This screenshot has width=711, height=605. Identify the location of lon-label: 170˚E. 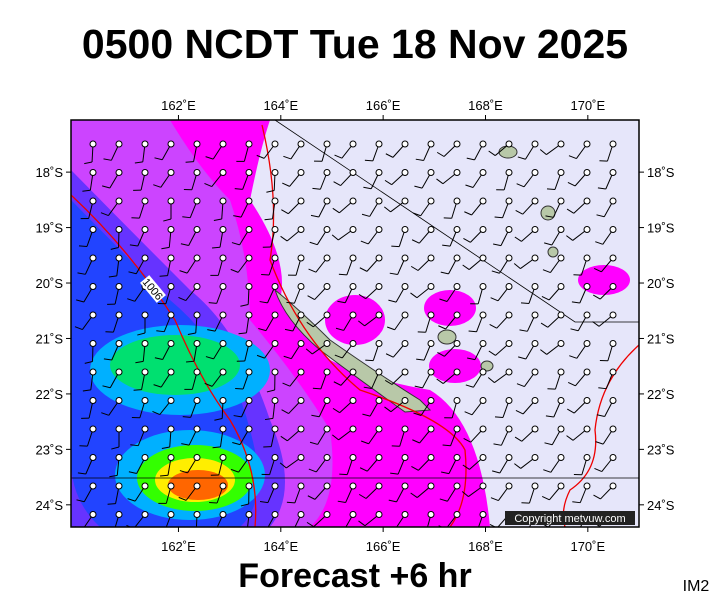
(587, 105).